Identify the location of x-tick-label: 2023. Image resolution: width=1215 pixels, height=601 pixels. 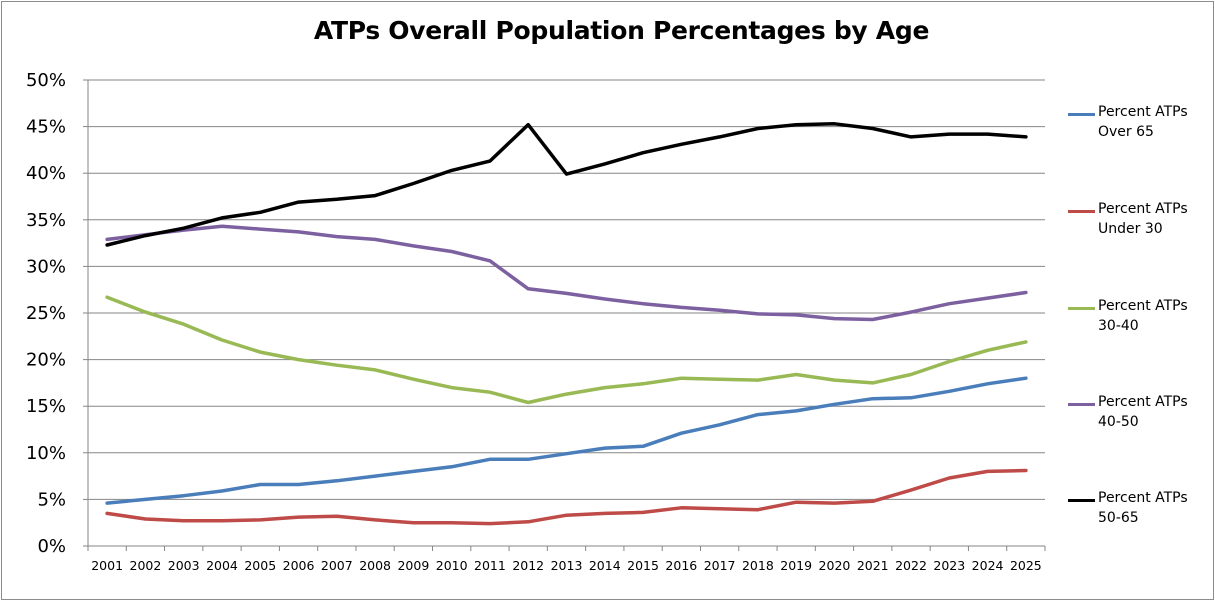
(949, 565).